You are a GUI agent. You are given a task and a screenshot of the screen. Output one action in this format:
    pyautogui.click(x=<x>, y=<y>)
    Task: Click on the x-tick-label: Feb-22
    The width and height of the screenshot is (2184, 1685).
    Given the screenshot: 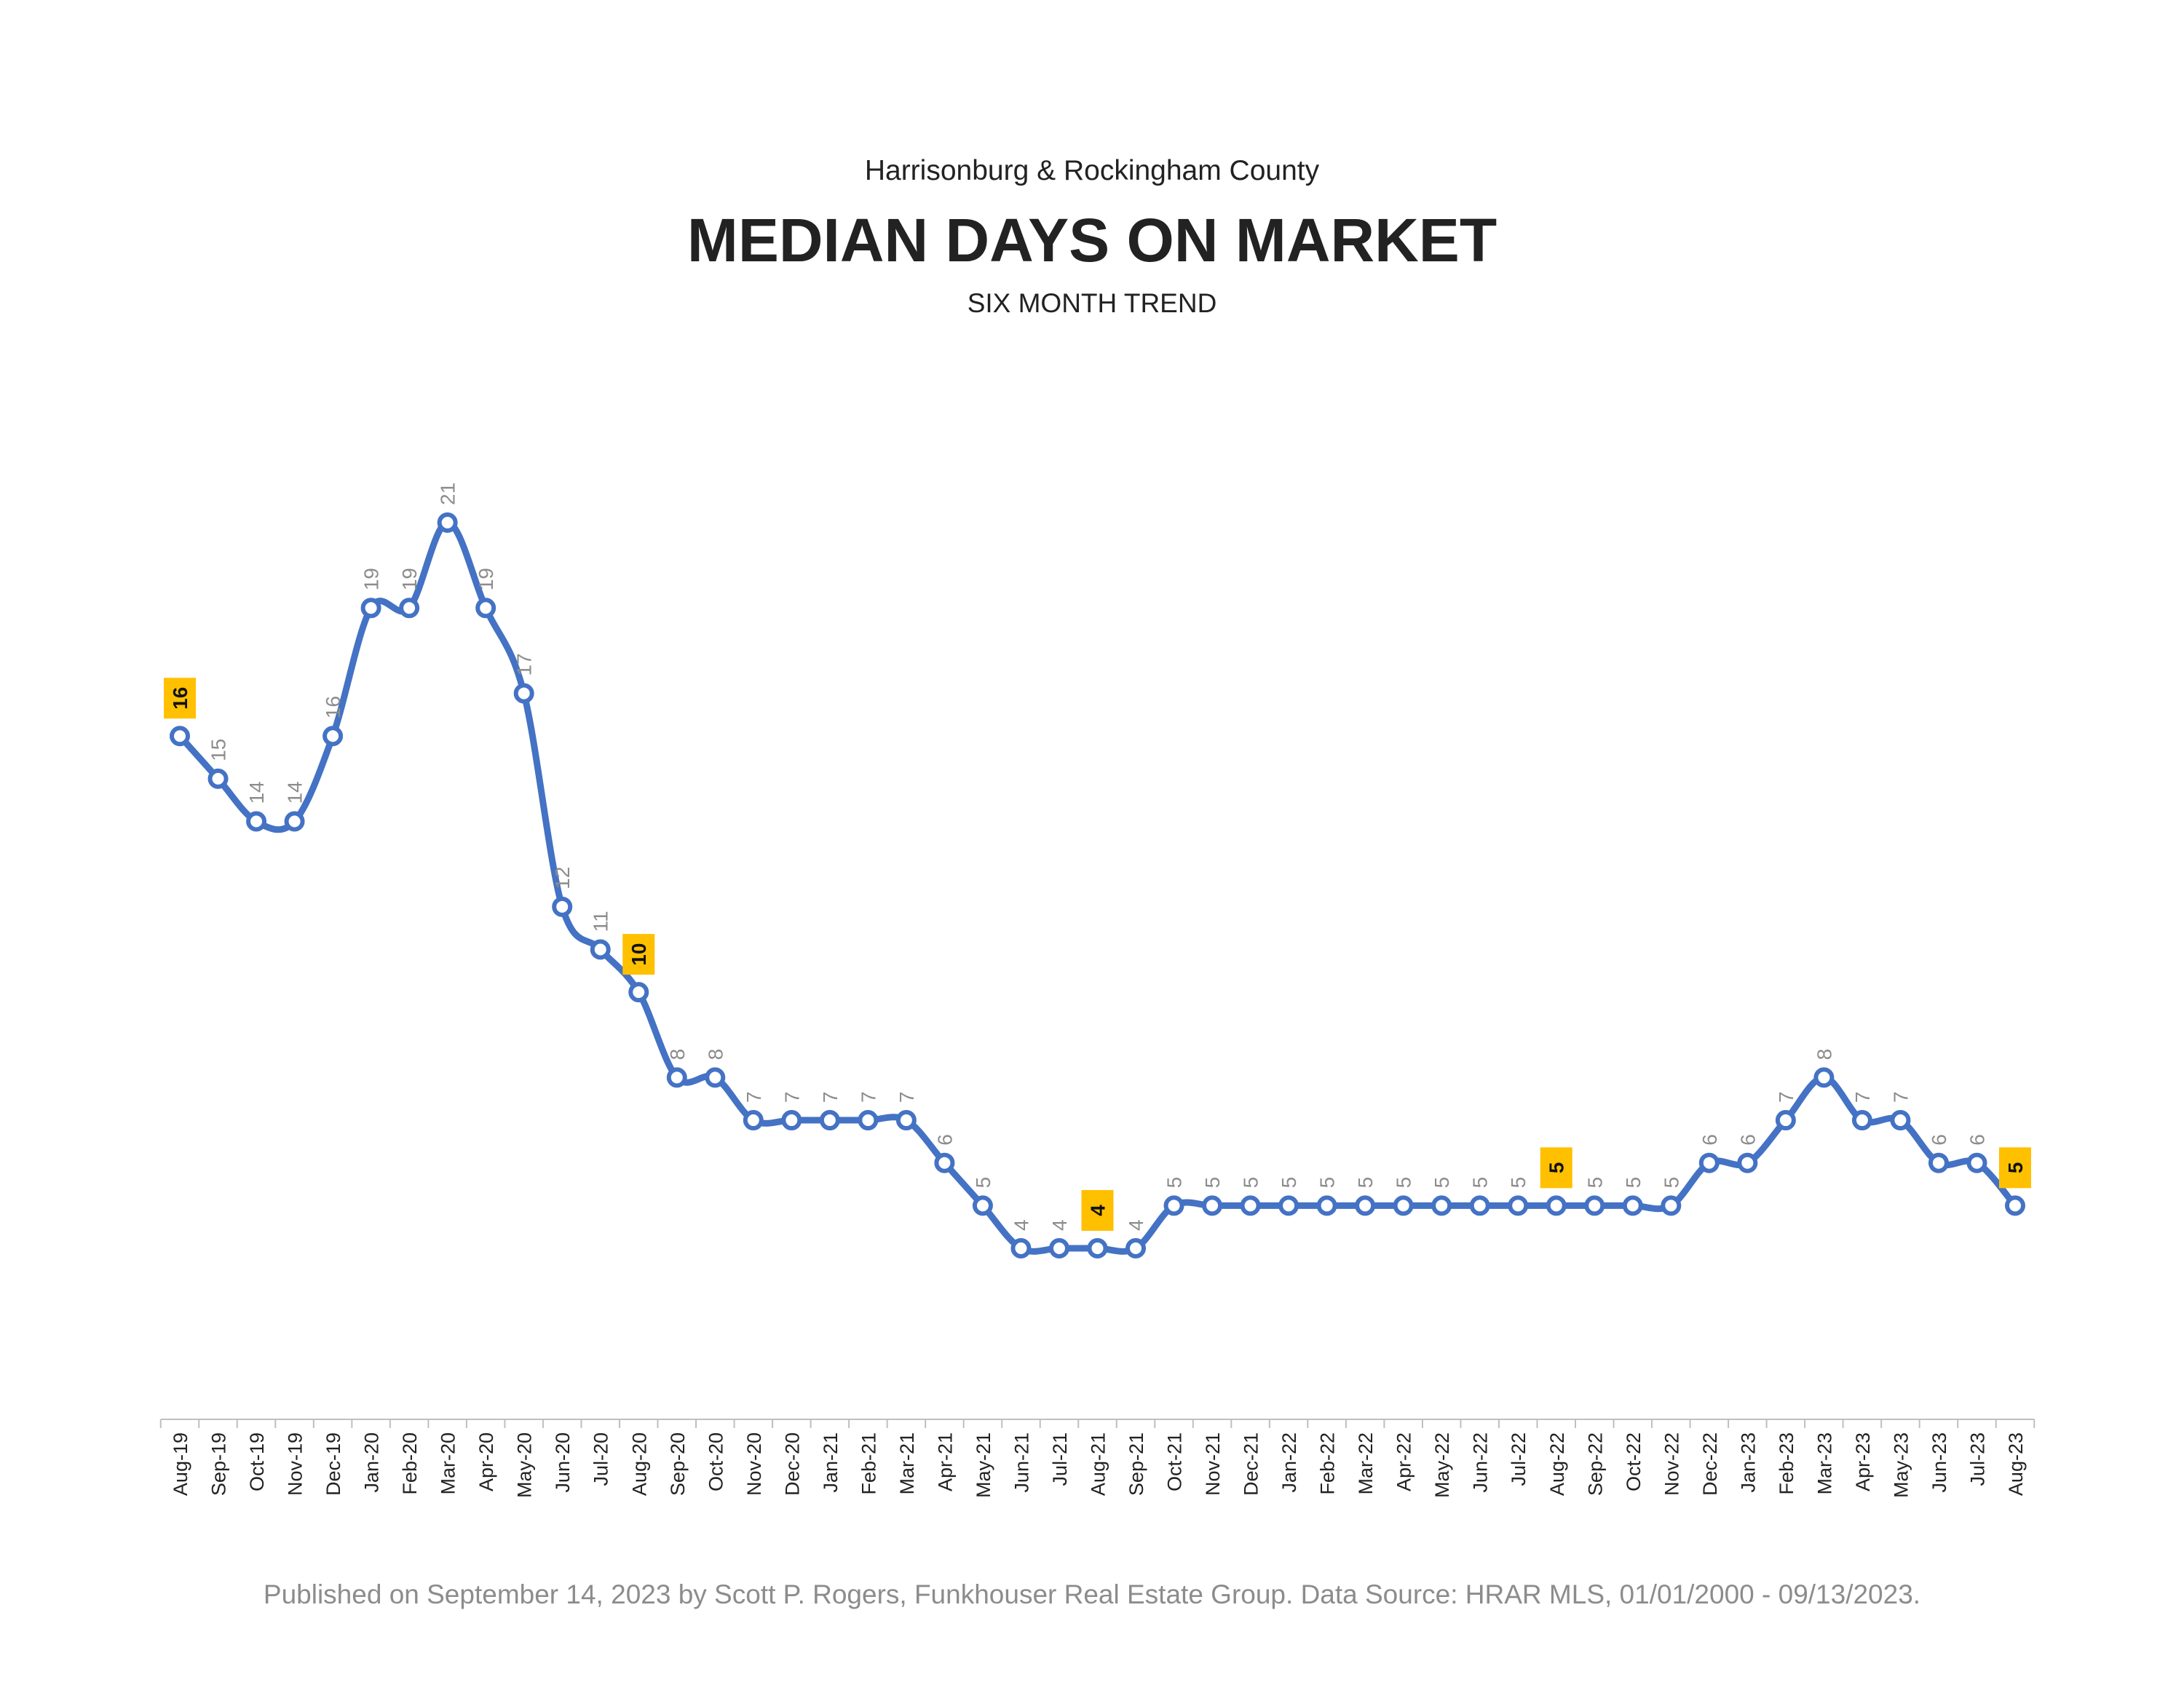 What is the action you would take?
    pyautogui.click(x=1328, y=1463)
    